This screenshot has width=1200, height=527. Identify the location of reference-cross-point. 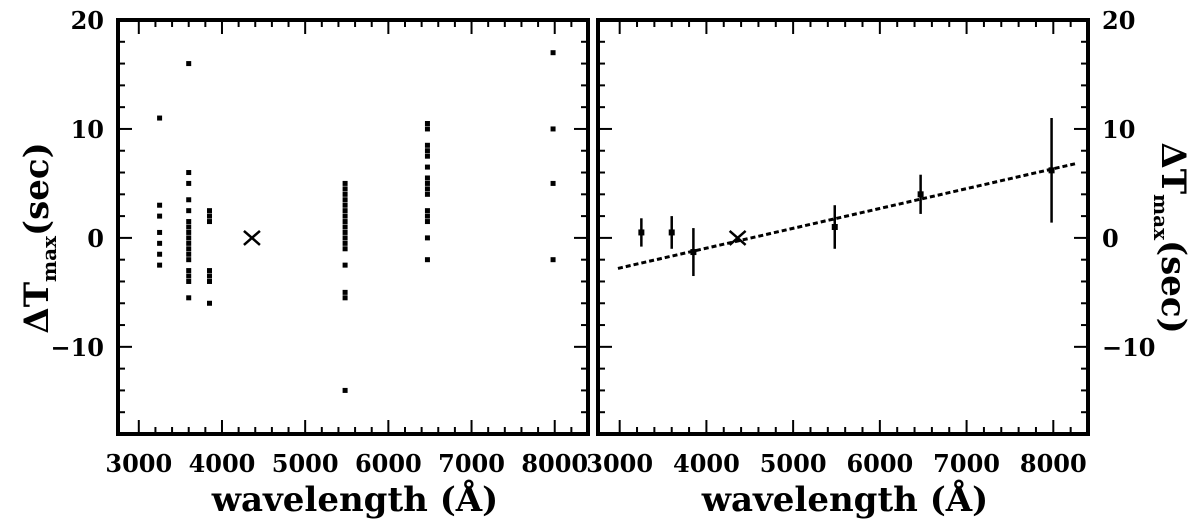
(737, 237).